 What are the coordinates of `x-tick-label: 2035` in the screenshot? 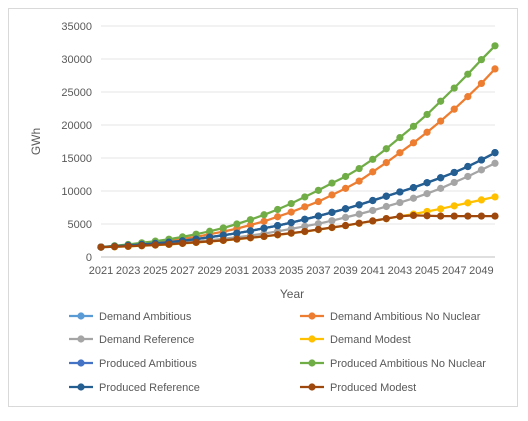 It's located at (291, 271).